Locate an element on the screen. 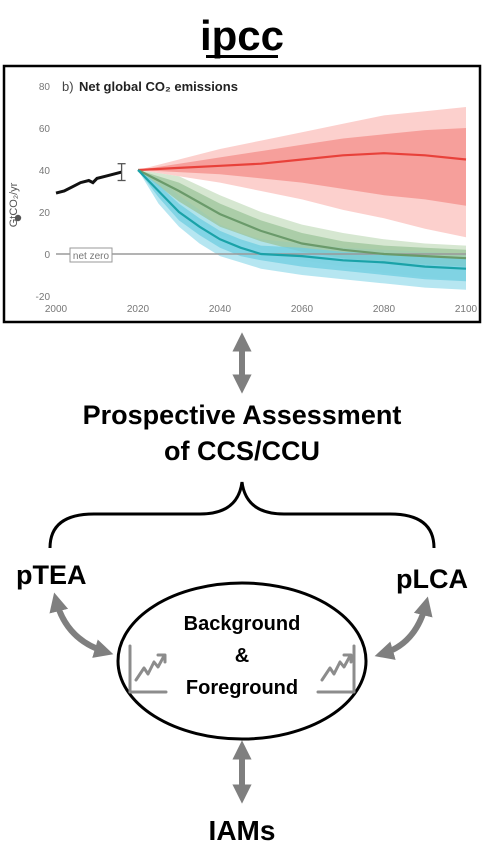 The image size is (484, 858). heading-line-2: of CCS/CCU is located at coordinates (242, 451).